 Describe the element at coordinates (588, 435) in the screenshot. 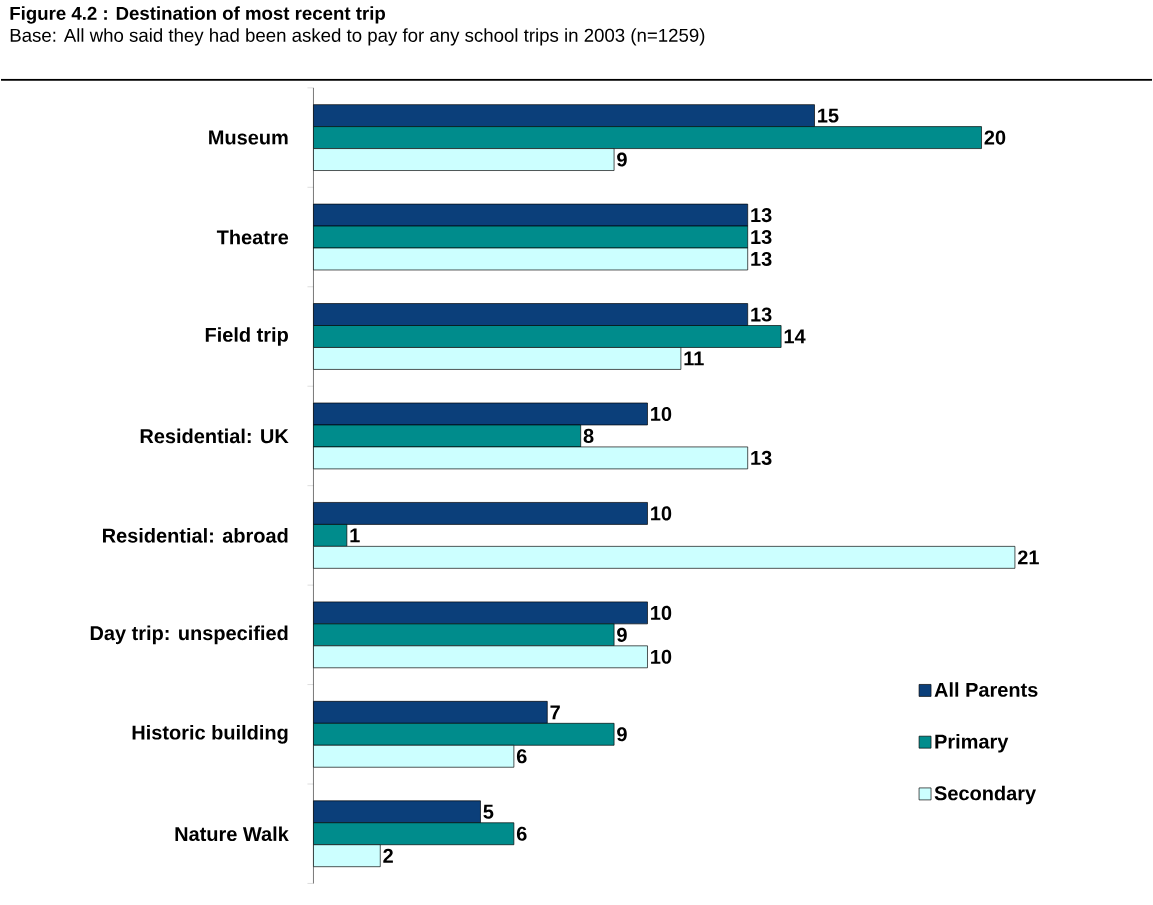

I see `data-label: 8` at that location.